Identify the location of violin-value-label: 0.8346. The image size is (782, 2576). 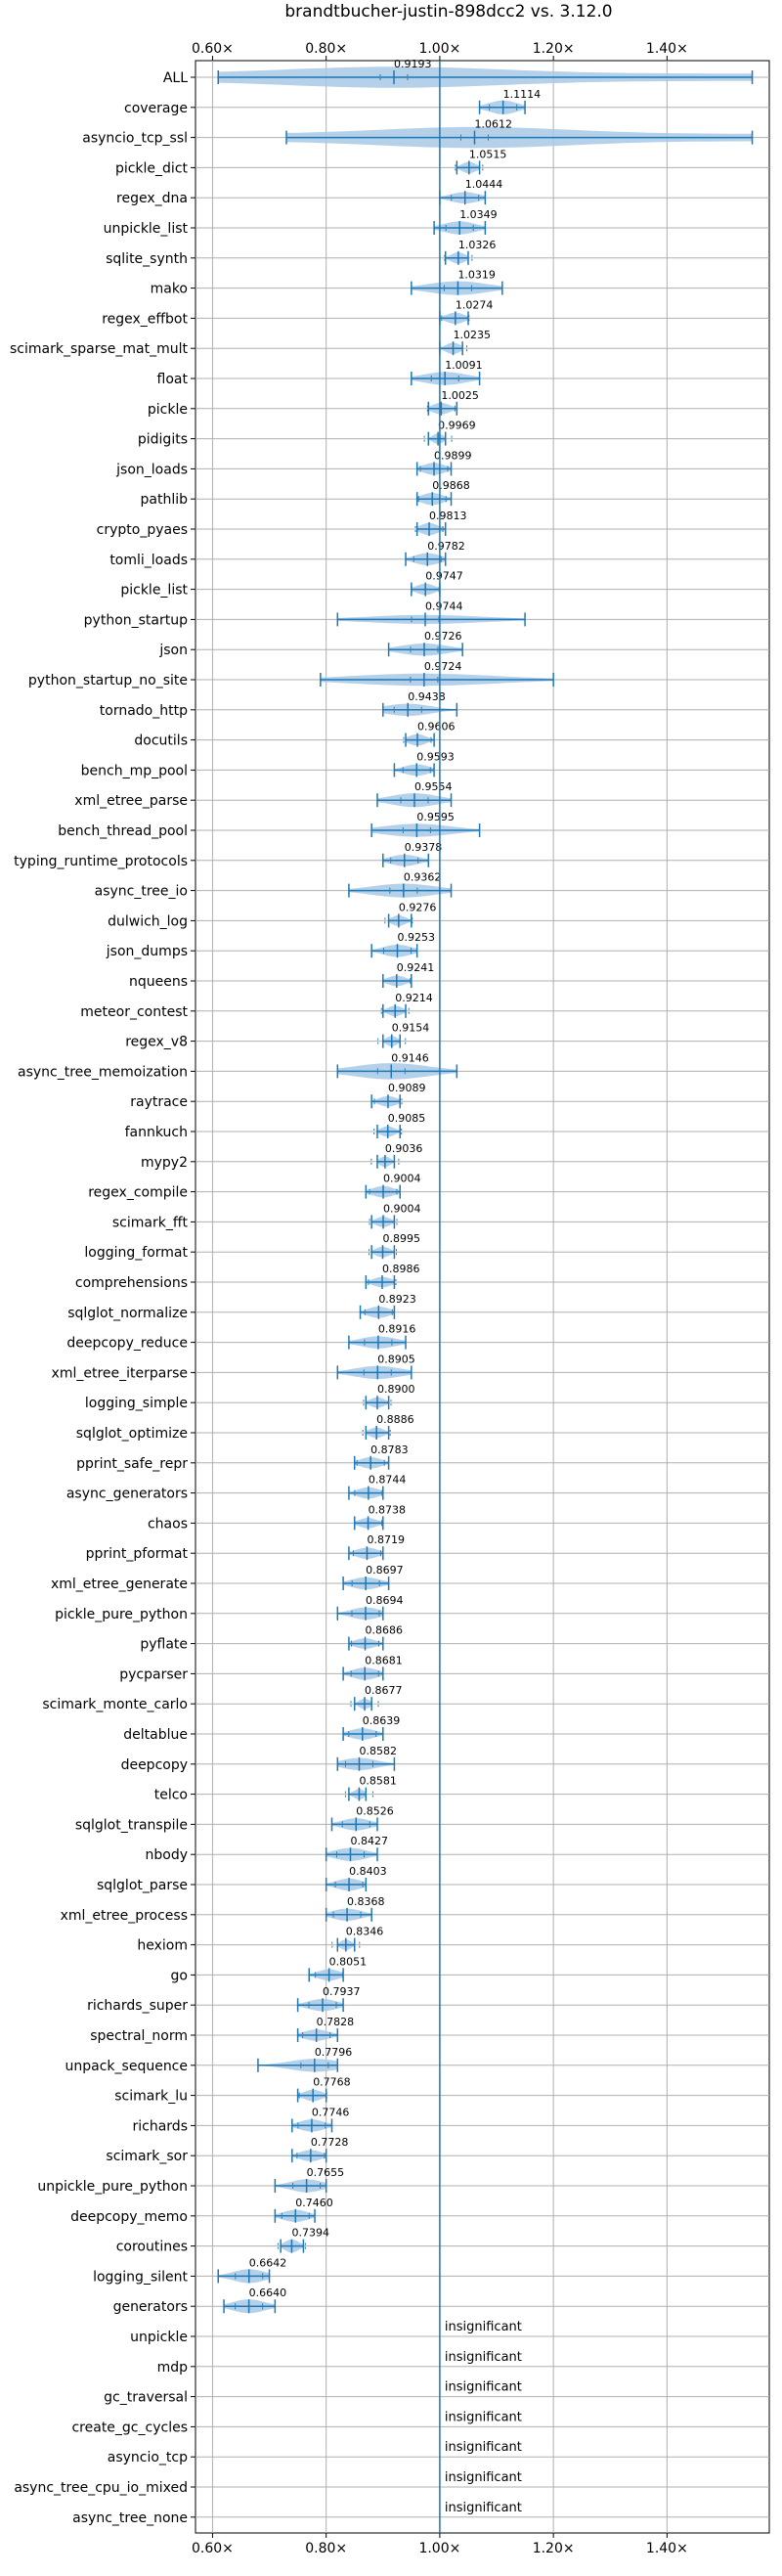
(365, 1932).